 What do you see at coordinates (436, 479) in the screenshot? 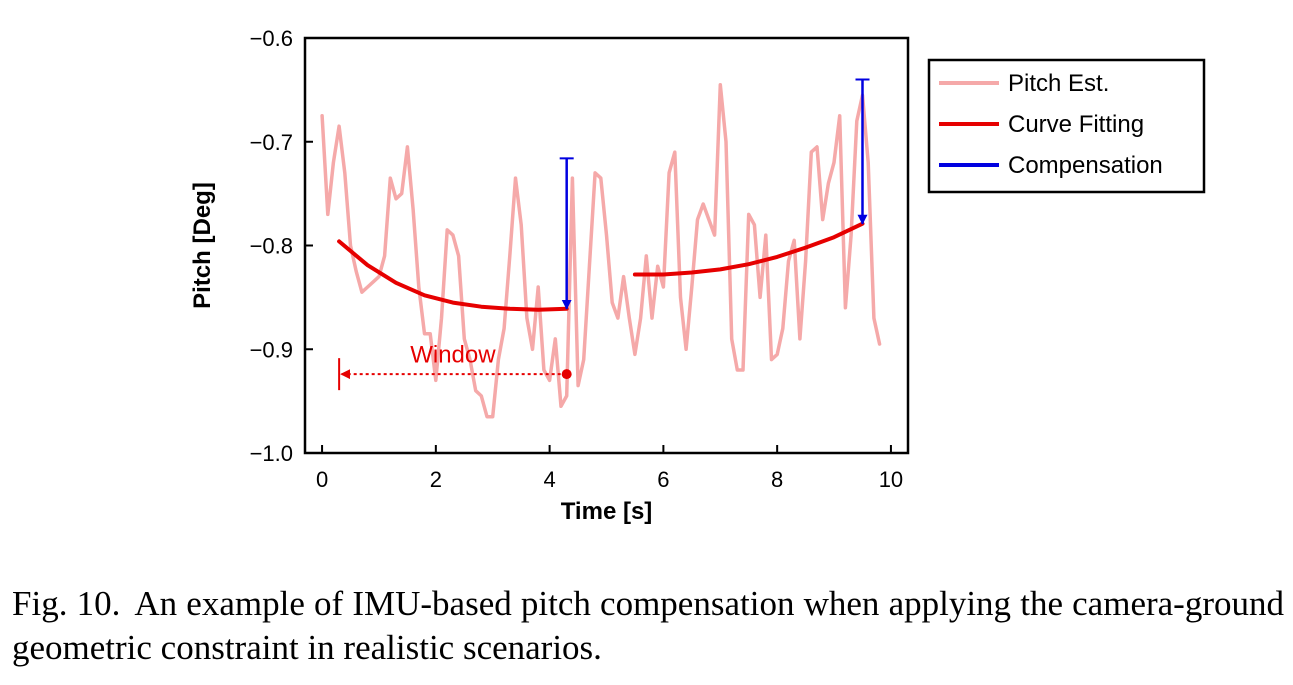
I see `x-tick-label-1: 2` at bounding box center [436, 479].